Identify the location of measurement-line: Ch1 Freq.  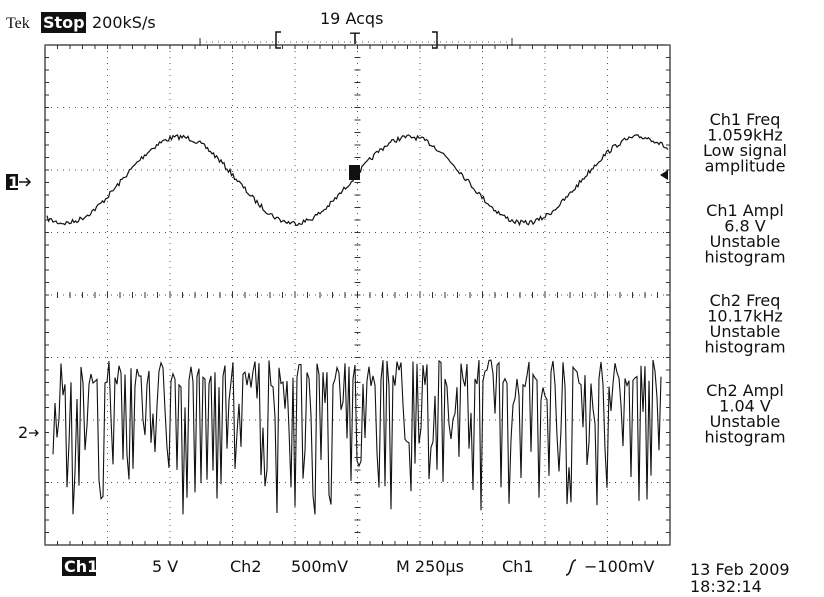
(745, 119).